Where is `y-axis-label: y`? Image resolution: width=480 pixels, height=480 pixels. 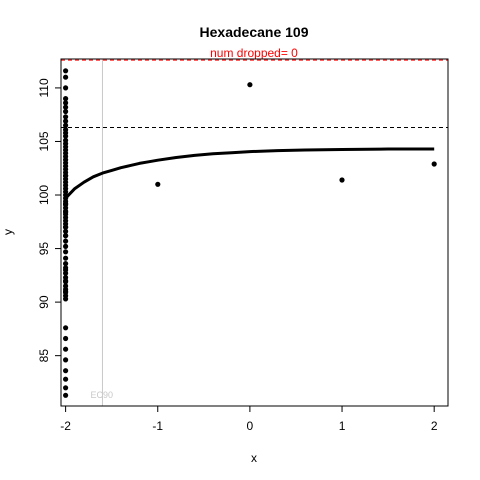
y-axis-label: y is located at coordinates (8, 232).